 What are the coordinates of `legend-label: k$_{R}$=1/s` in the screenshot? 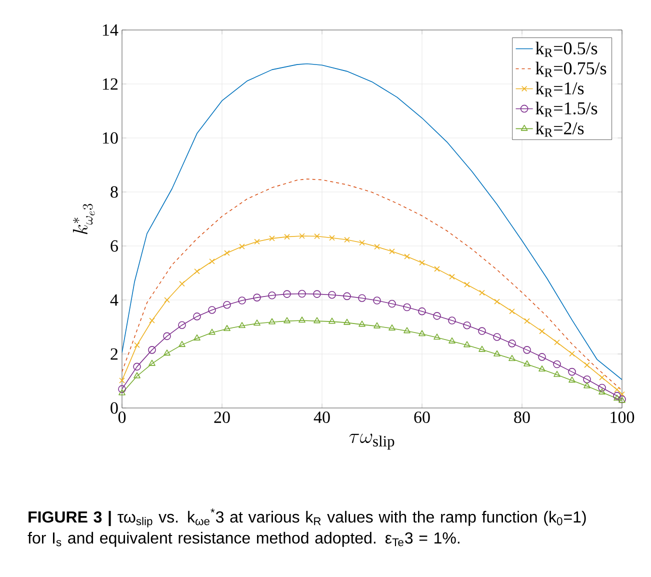 It's located at (560, 89).